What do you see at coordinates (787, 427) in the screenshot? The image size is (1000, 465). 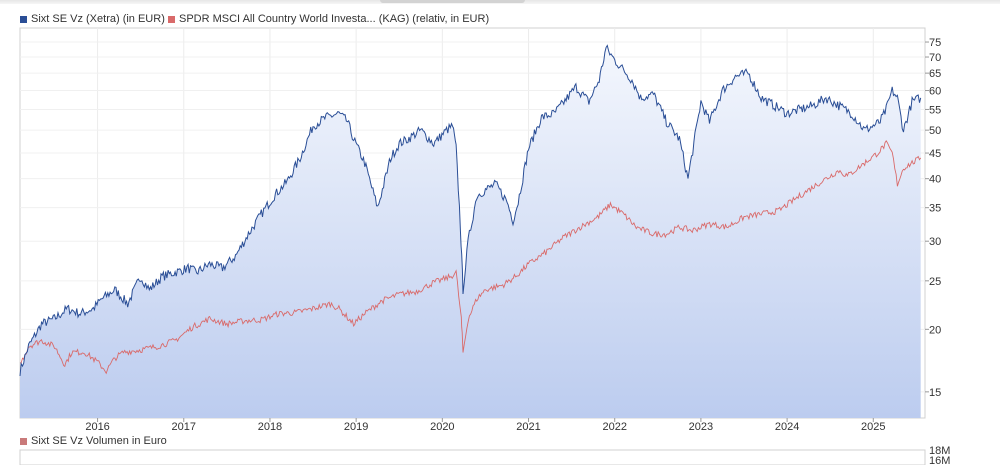 I see `x-tick-label: 2024` at bounding box center [787, 427].